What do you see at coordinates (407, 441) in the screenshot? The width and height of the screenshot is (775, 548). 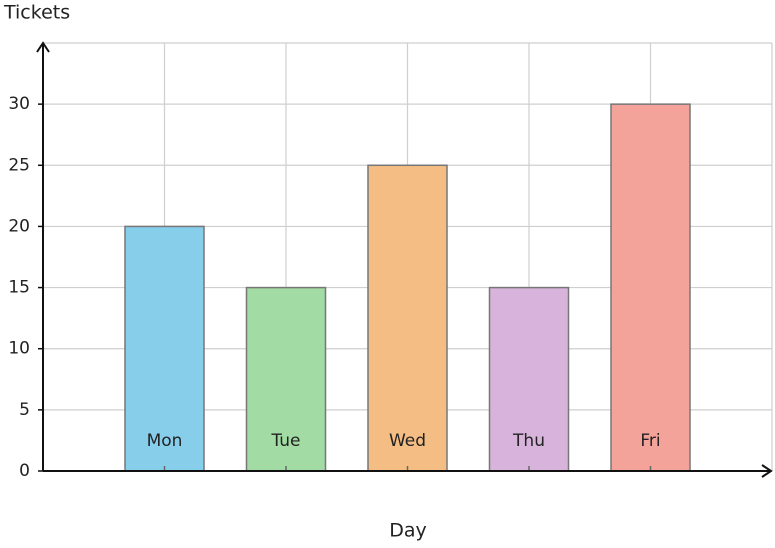 I see `x-tick-label: Wed` at bounding box center [407, 441].